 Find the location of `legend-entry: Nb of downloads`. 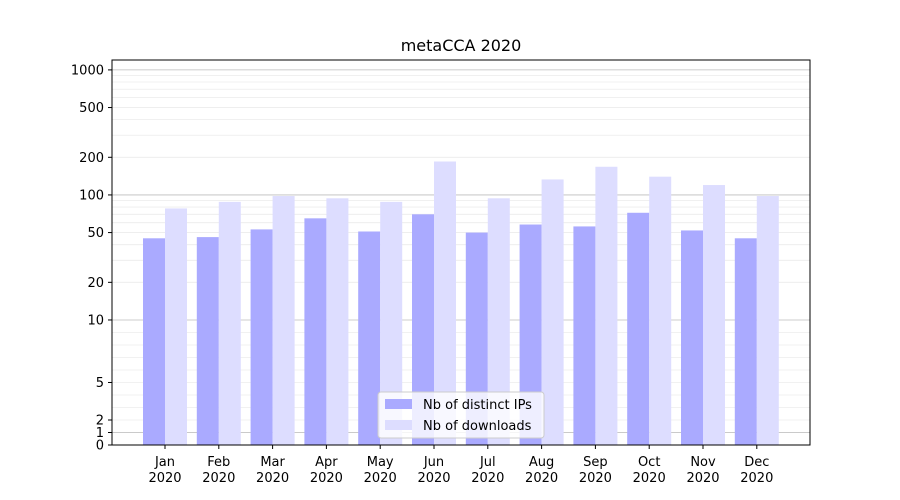

legend-entry: Nb of downloads is located at coordinates (477, 426).